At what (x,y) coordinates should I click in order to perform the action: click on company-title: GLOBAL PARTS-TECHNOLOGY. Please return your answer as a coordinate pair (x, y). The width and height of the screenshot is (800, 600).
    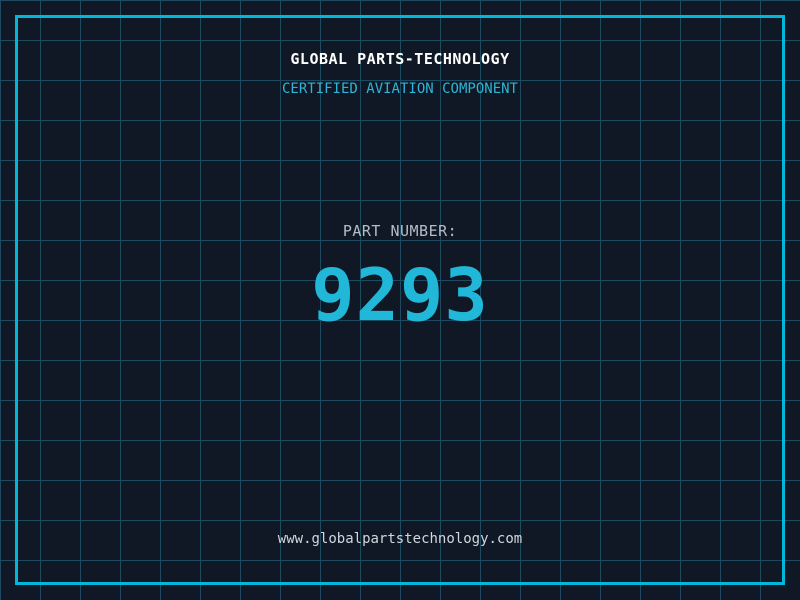
    Looking at the image, I should click on (400, 59).